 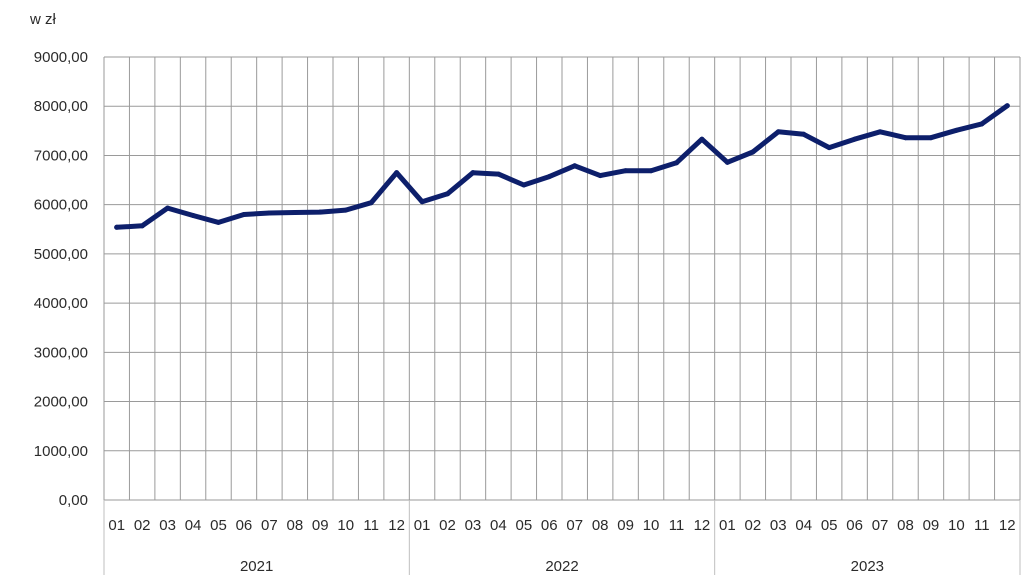 I want to click on y-unit-label: w zł, so click(x=43, y=19).